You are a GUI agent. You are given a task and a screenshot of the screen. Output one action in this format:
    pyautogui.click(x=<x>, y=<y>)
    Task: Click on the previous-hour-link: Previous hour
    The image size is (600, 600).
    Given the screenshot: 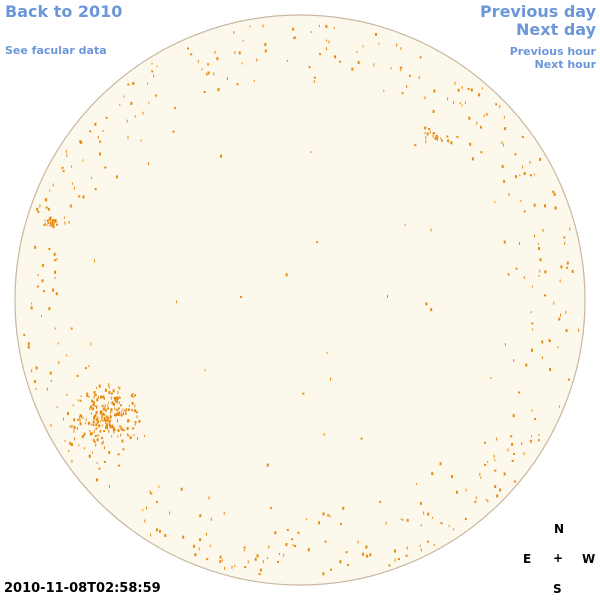 What is the action you would take?
    pyautogui.click(x=552, y=51)
    